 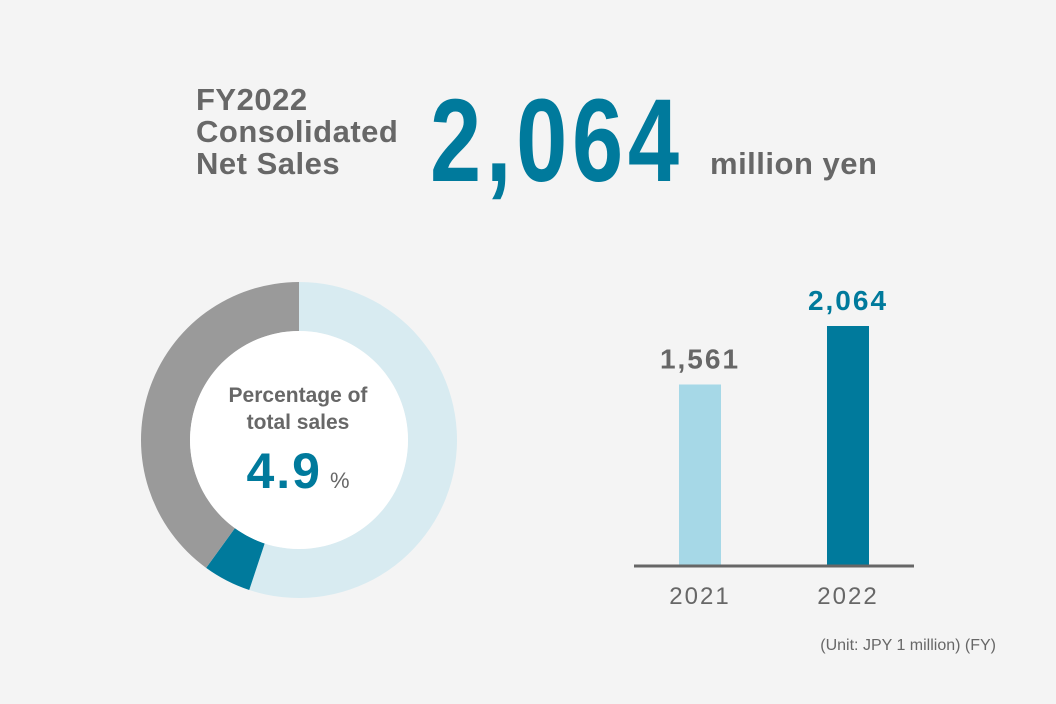 I want to click on bar-value-label-2022: 2,064, so click(x=848, y=300).